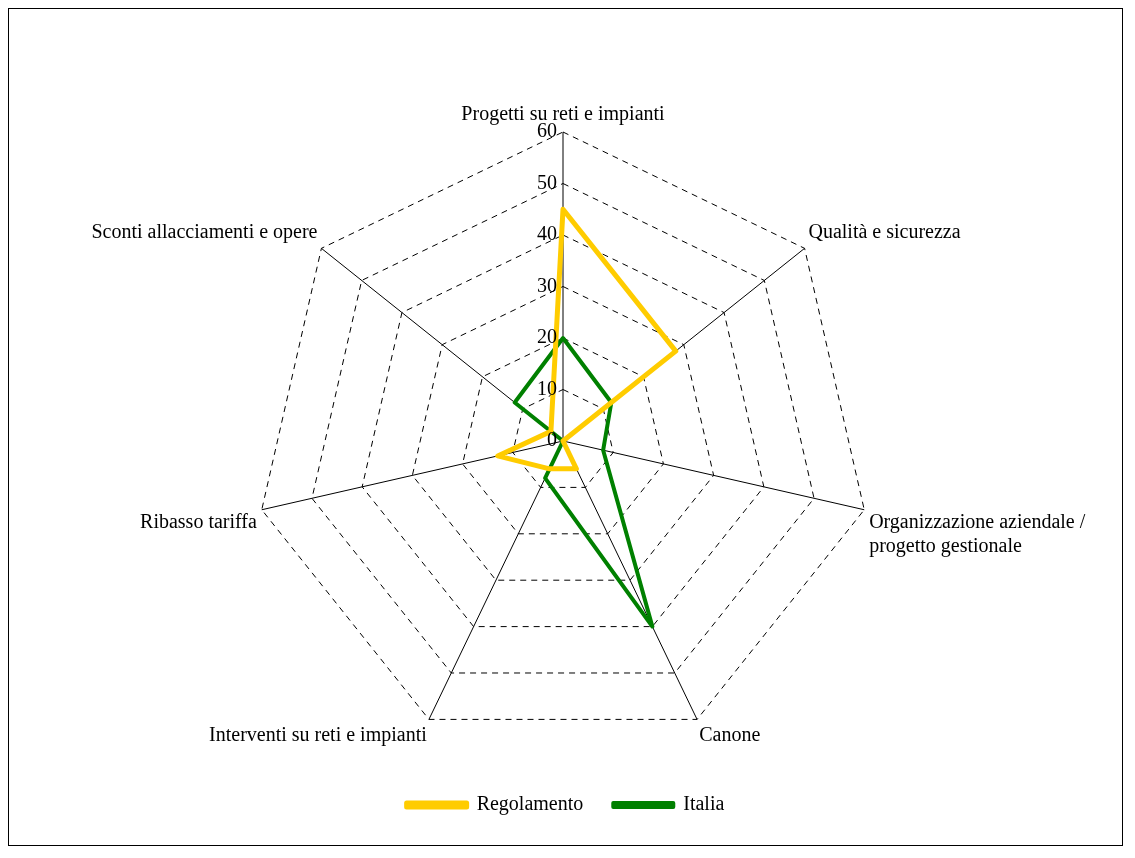 Image resolution: width=1135 pixels, height=858 pixels. I want to click on legend-label: Italia, so click(704, 803).